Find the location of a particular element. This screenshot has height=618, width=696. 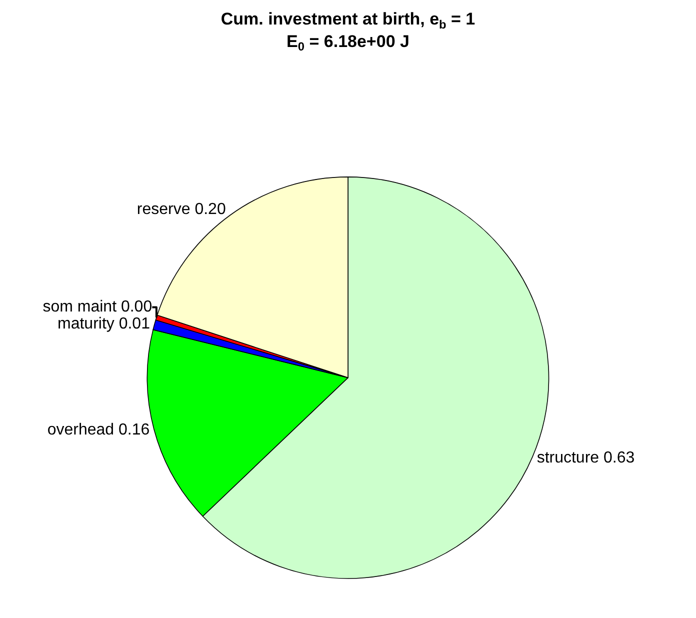

slice-label: reserve 0.20 is located at coordinates (181, 209).